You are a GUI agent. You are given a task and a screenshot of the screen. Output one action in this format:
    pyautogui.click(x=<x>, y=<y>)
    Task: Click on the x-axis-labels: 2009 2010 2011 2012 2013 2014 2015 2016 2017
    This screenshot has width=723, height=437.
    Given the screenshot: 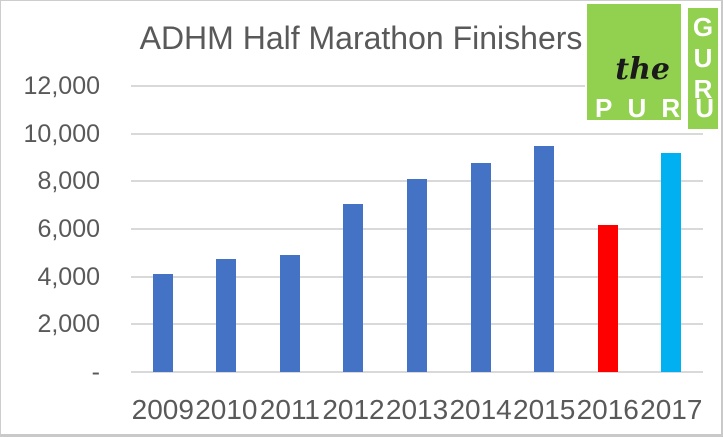 What is the action you would take?
    pyautogui.click(x=417, y=410)
    